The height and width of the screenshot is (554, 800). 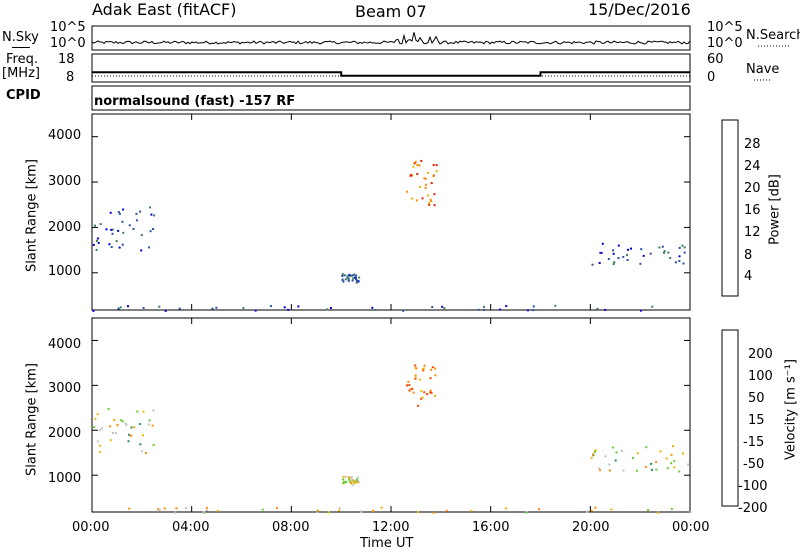 What do you see at coordinates (730, 208) in the screenshot?
I see `power-colorbar-frame` at bounding box center [730, 208].